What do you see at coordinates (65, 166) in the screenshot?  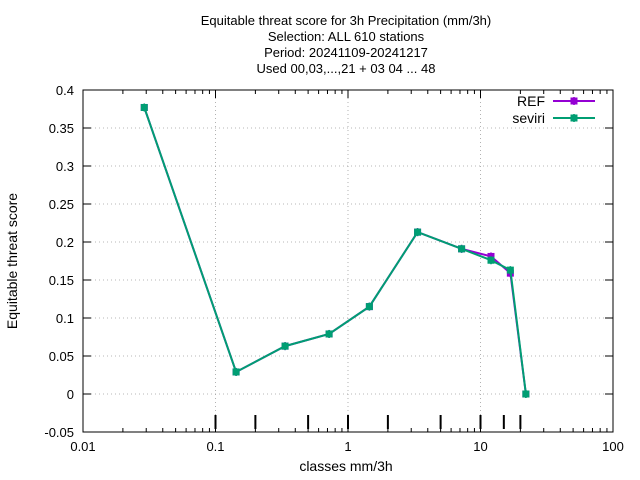 I see `y-tick-label: 0.3` at bounding box center [65, 166].